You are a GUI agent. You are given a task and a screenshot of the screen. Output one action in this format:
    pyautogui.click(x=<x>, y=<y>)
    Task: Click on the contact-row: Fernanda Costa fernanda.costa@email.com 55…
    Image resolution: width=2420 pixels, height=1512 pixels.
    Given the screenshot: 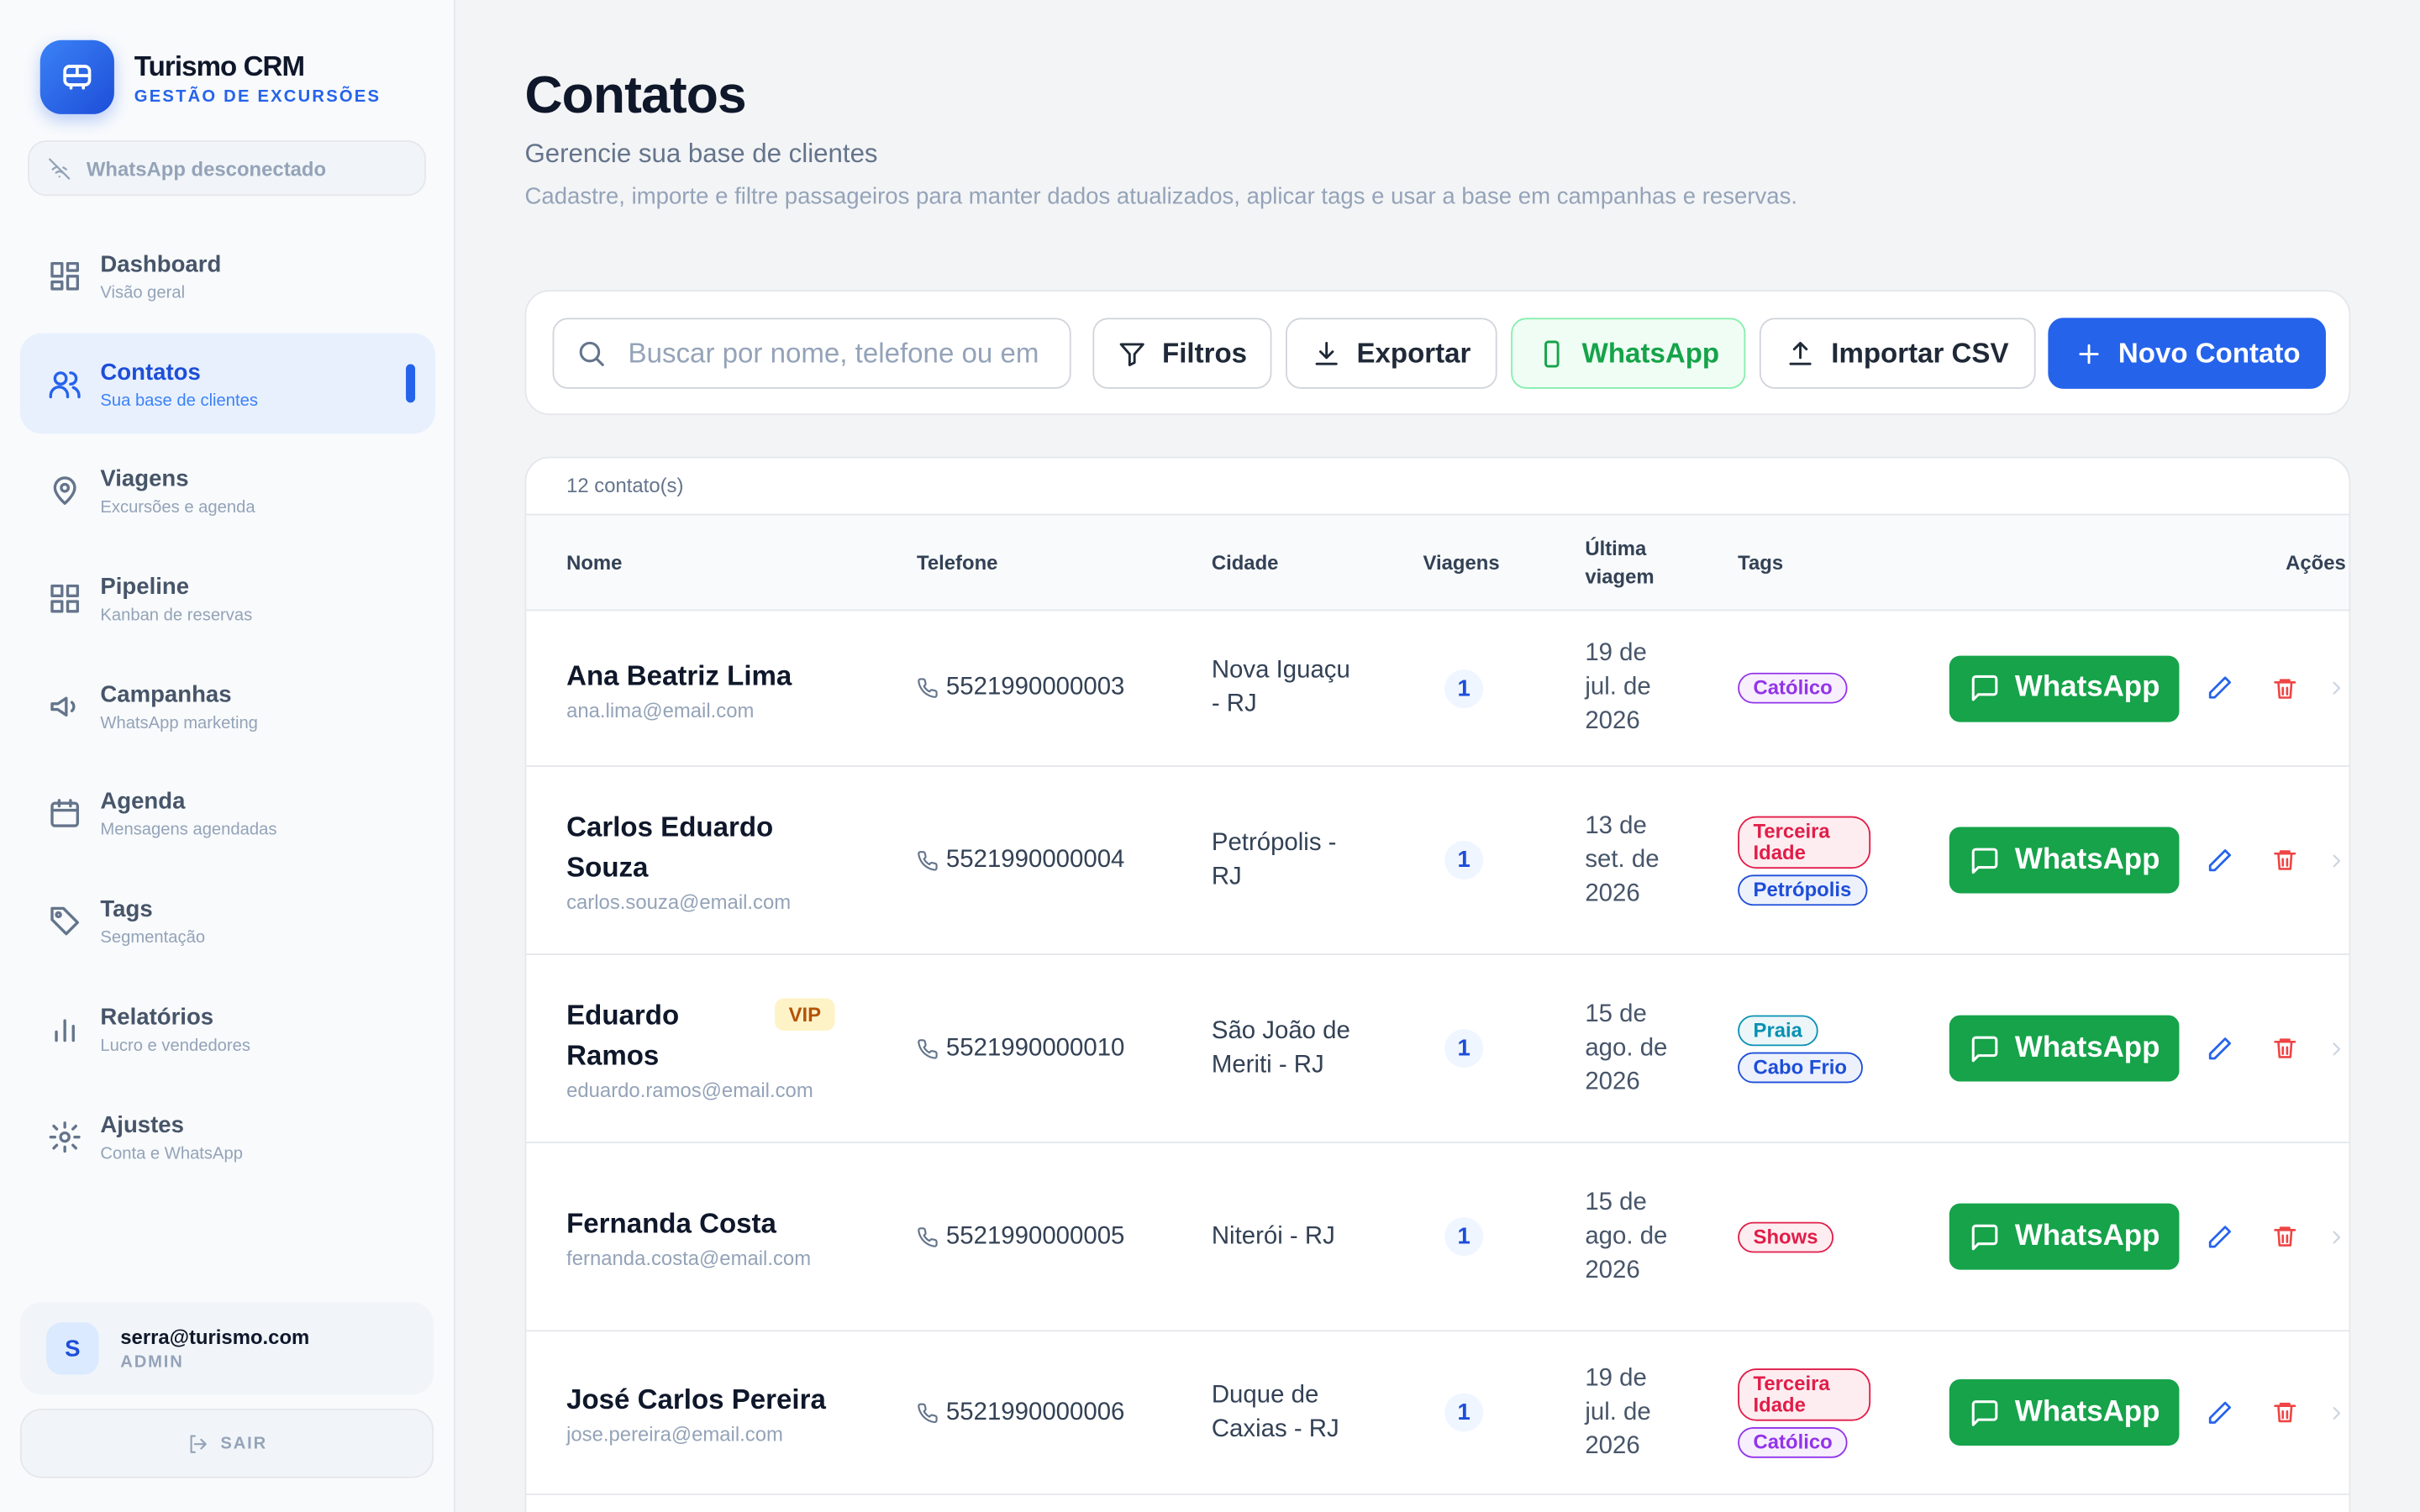 What is the action you would take?
    pyautogui.click(x=1437, y=1237)
    